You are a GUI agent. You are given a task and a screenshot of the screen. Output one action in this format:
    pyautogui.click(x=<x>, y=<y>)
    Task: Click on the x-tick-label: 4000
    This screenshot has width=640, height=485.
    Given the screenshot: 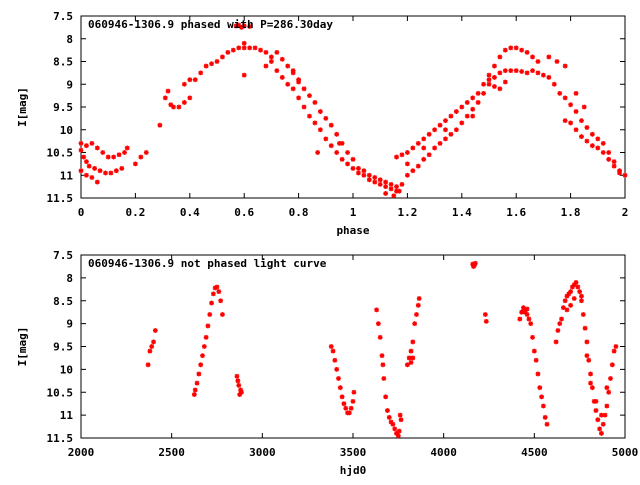 What is the action you would take?
    pyautogui.click(x=443, y=452)
    